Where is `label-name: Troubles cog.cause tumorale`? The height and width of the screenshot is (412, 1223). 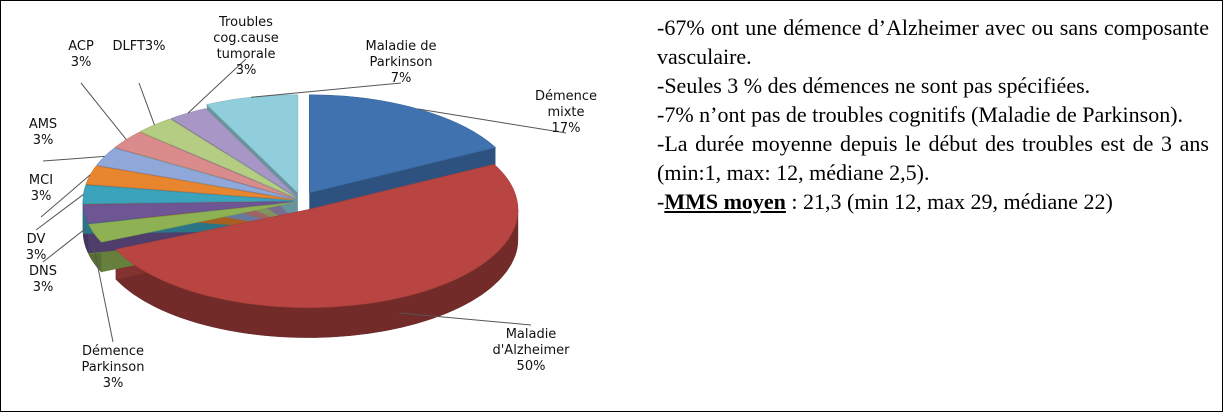 label-name: Troubles cog.cause tumorale is located at coordinates (246, 38).